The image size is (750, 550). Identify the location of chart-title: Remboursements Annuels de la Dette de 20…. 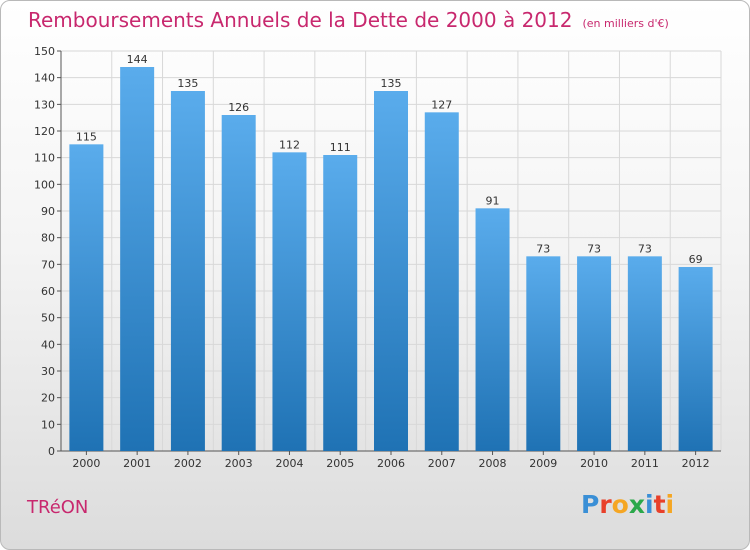
(300, 20).